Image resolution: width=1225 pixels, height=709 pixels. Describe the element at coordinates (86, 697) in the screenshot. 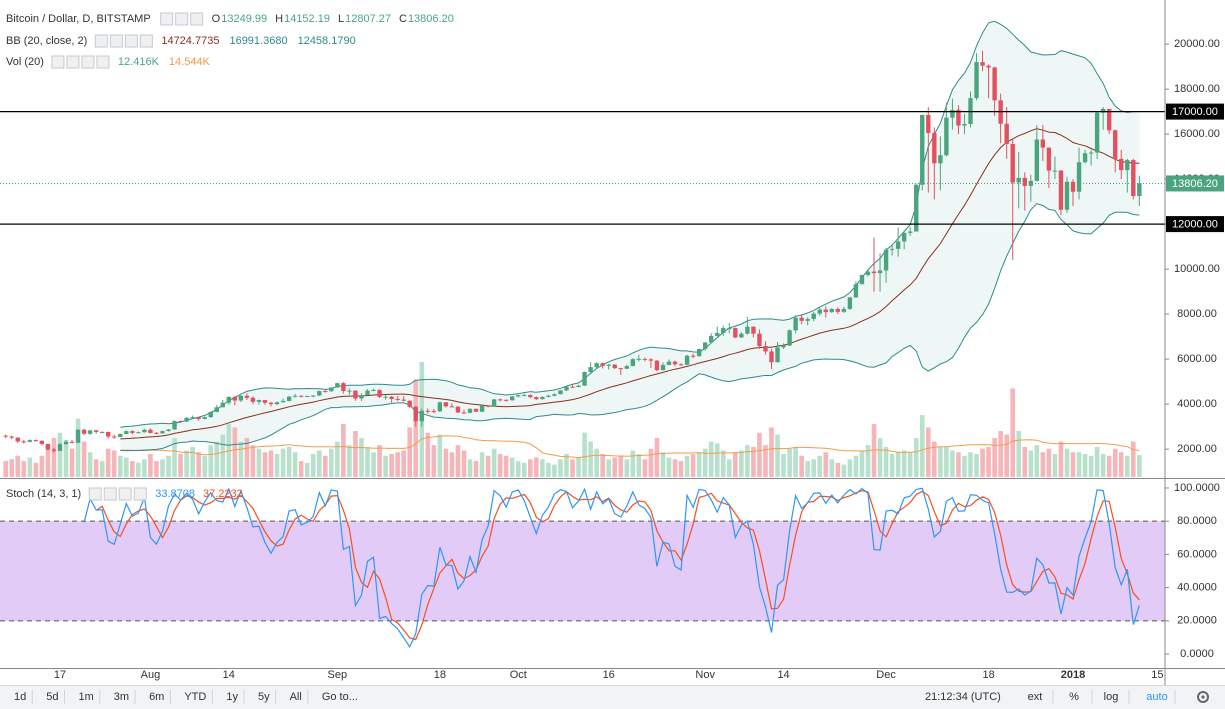

I see `range-button: 1m` at that location.